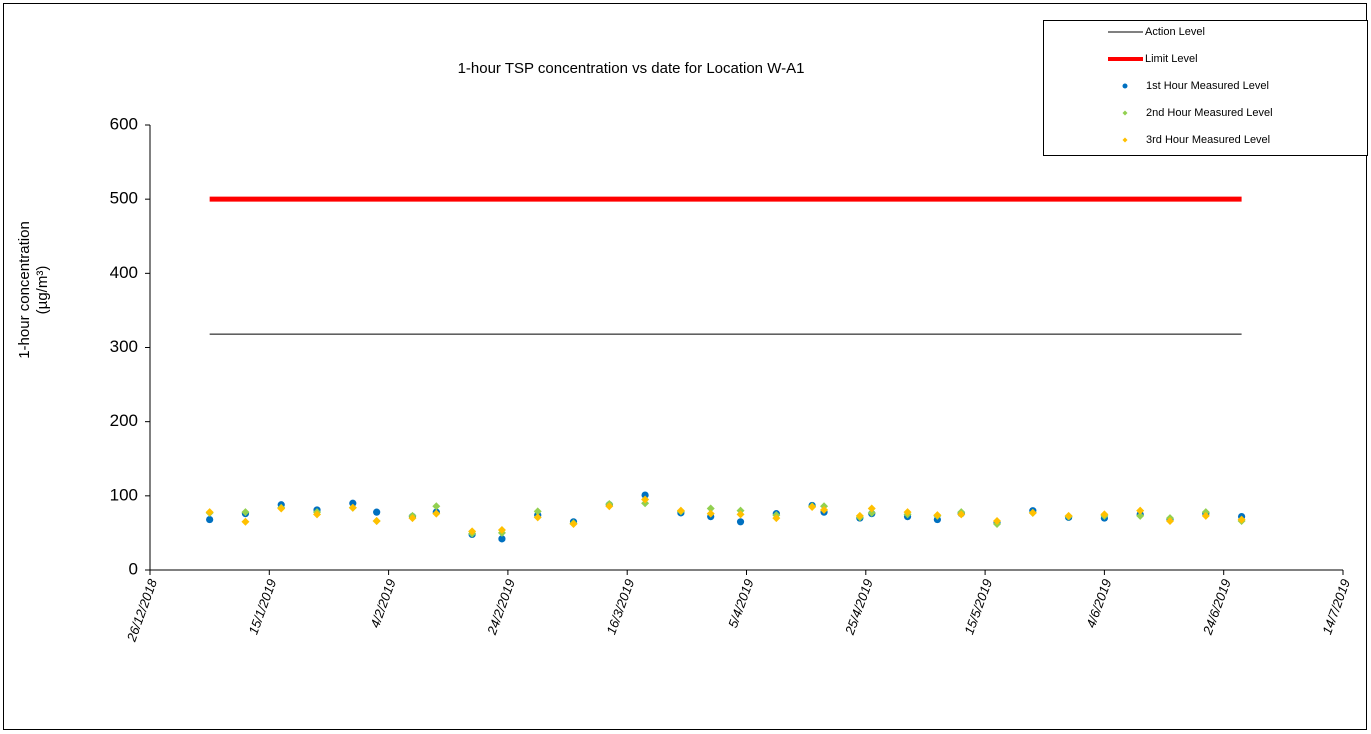 This screenshot has height=734, width=1371. I want to click on y-tick-label: 300, so click(124, 346).